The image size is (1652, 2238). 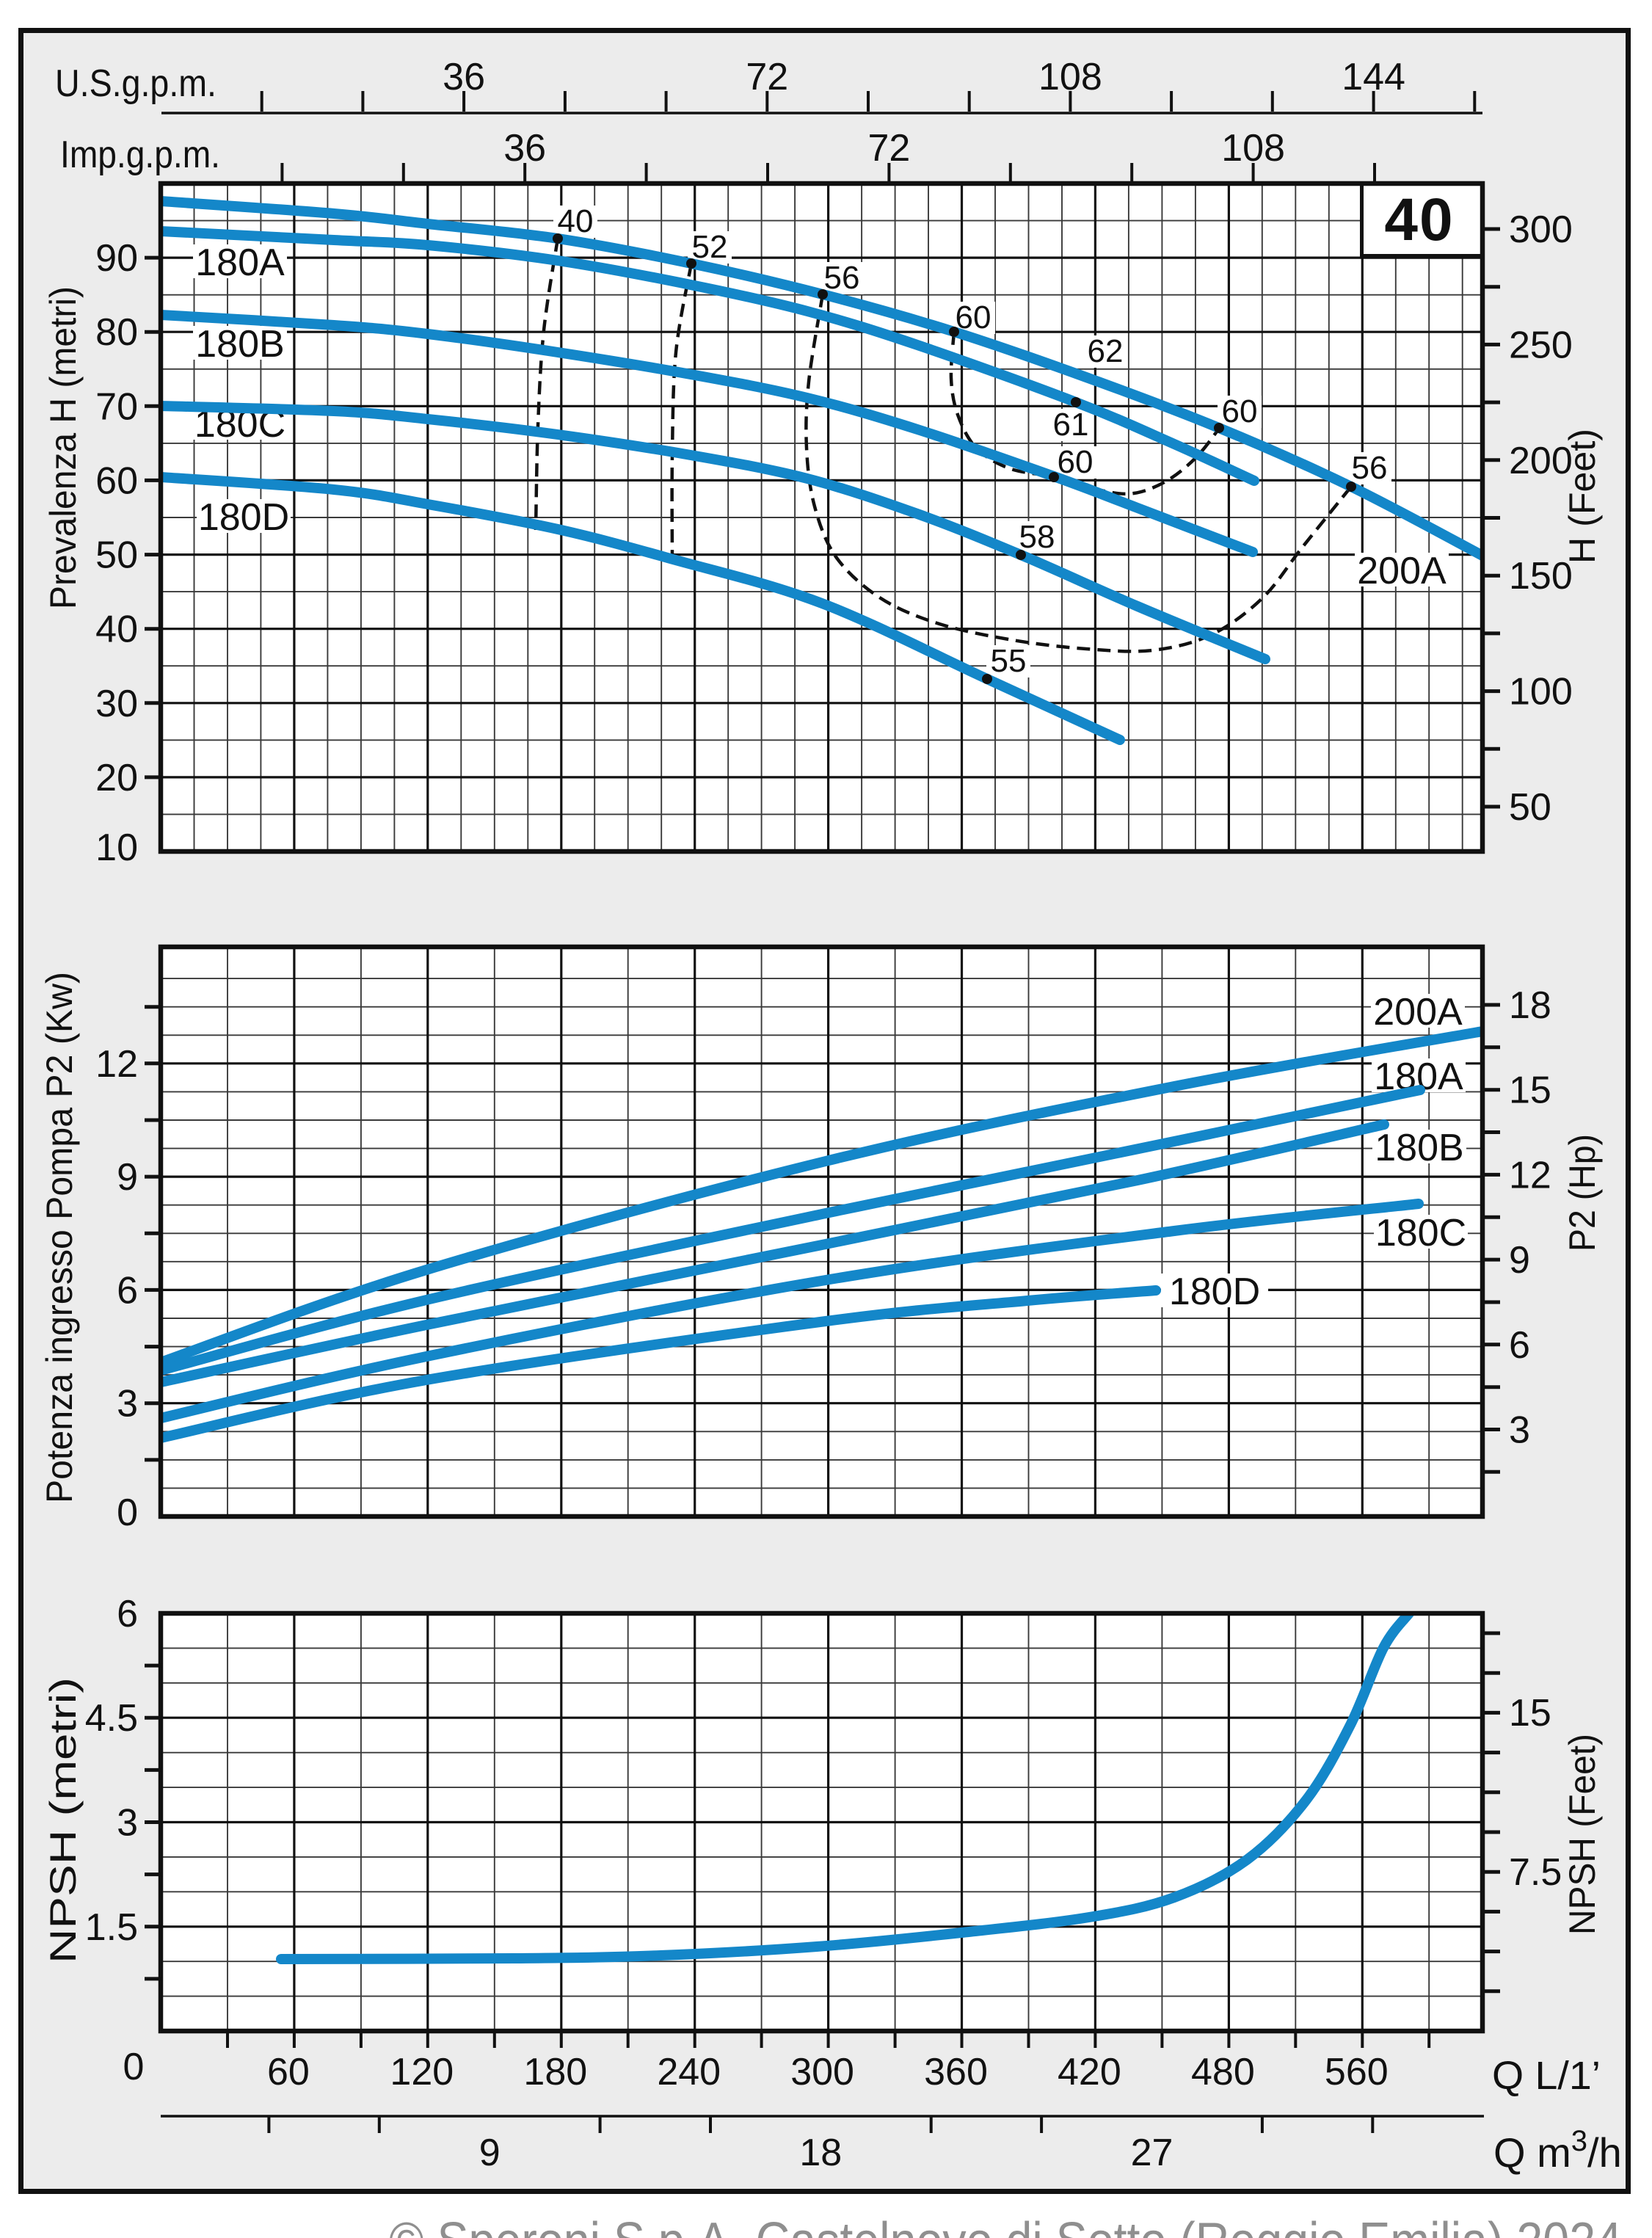 I want to click on svg-text: NPSH (metri), so click(x=63, y=1820).